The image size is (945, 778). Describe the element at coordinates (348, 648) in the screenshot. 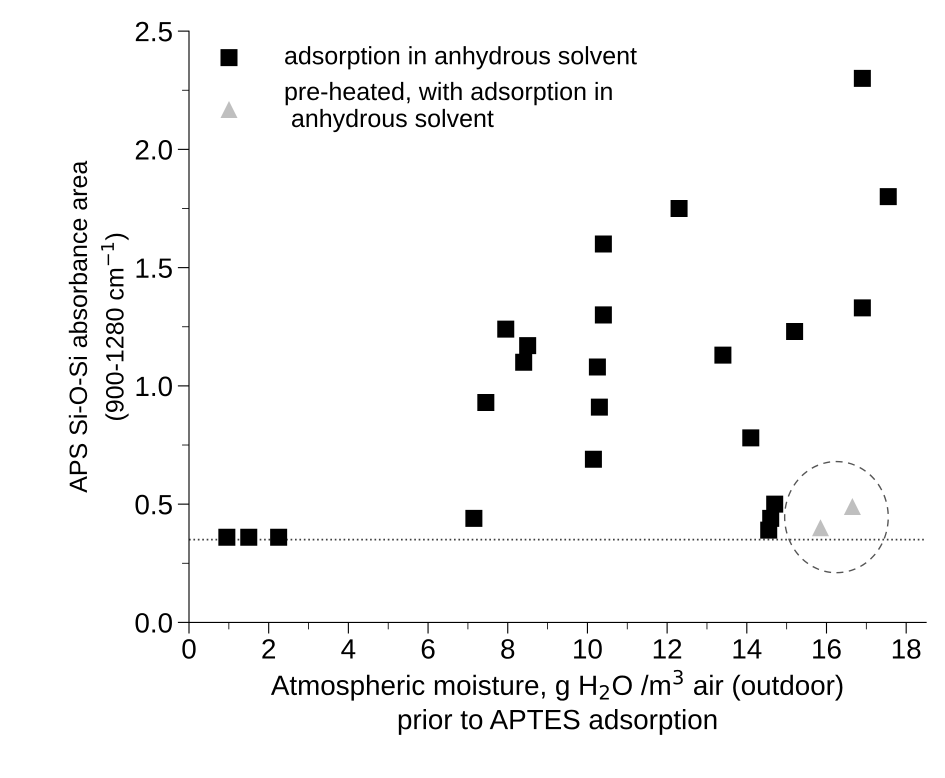

I see `x-tick-label: 4` at that location.